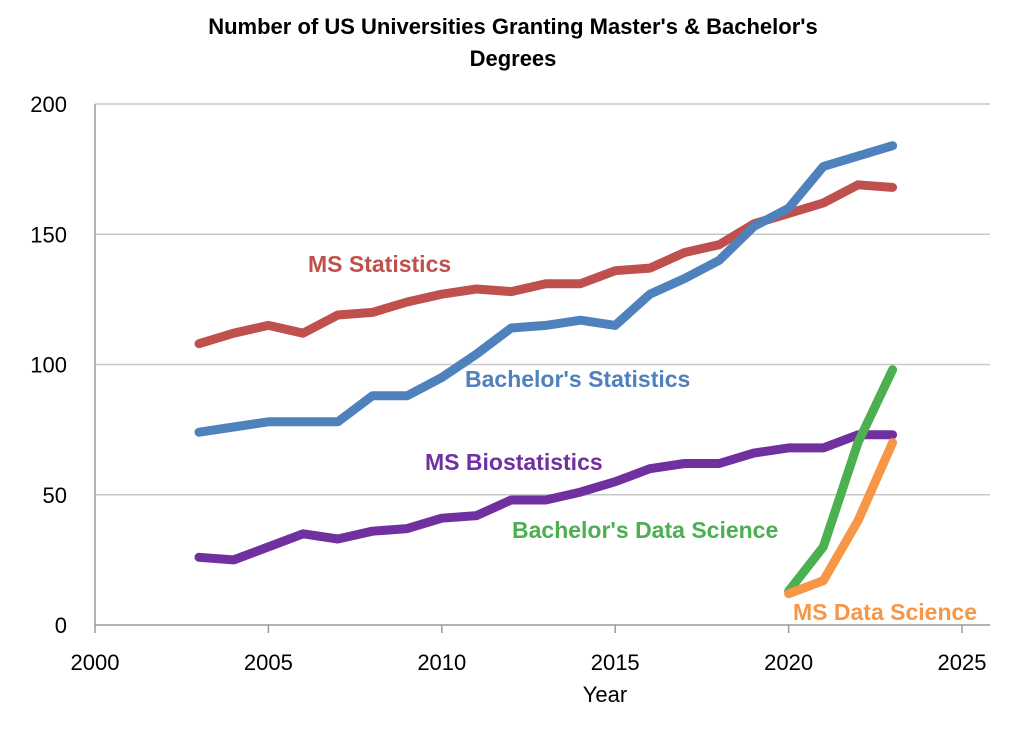  What do you see at coordinates (48, 365) in the screenshot?
I see `y-tick-label: 100` at bounding box center [48, 365].